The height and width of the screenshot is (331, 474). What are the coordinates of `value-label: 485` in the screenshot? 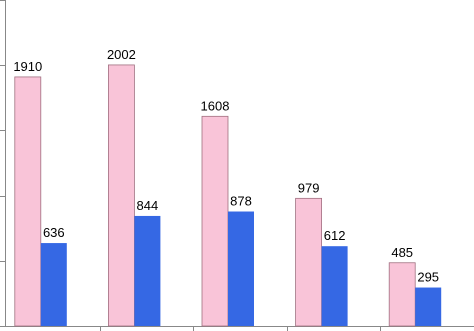 It's located at (402, 252).